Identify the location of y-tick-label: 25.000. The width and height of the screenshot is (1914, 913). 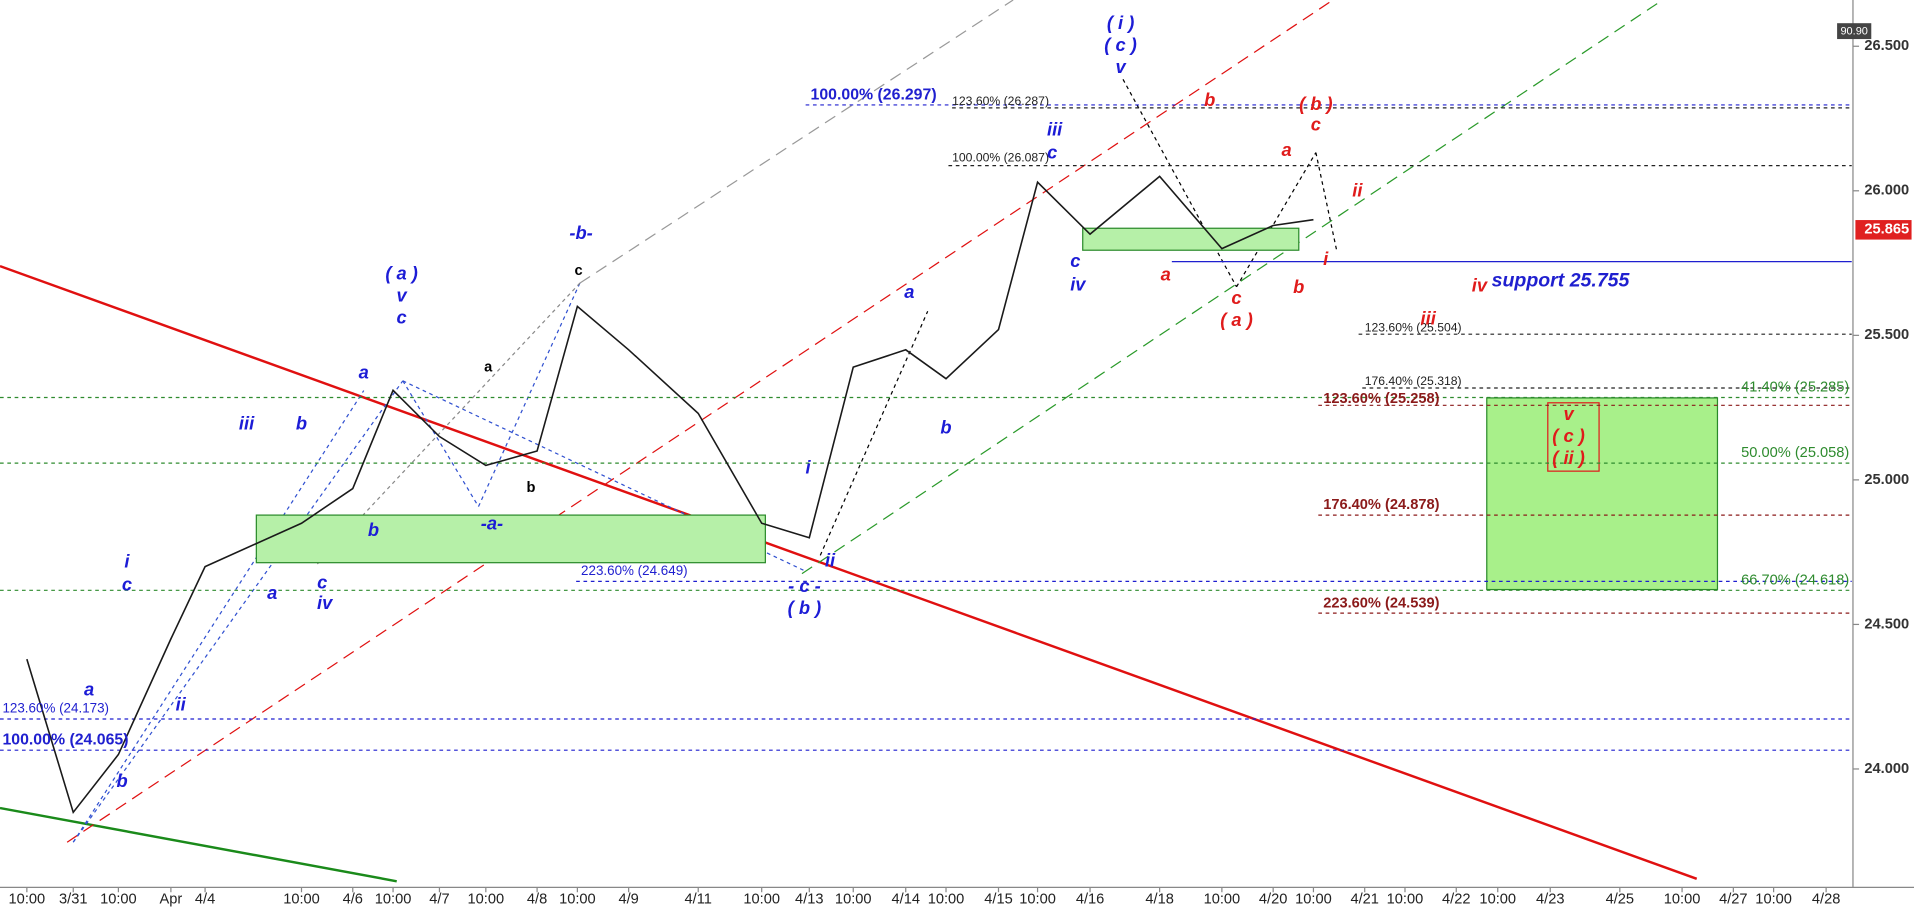
(1886, 480).